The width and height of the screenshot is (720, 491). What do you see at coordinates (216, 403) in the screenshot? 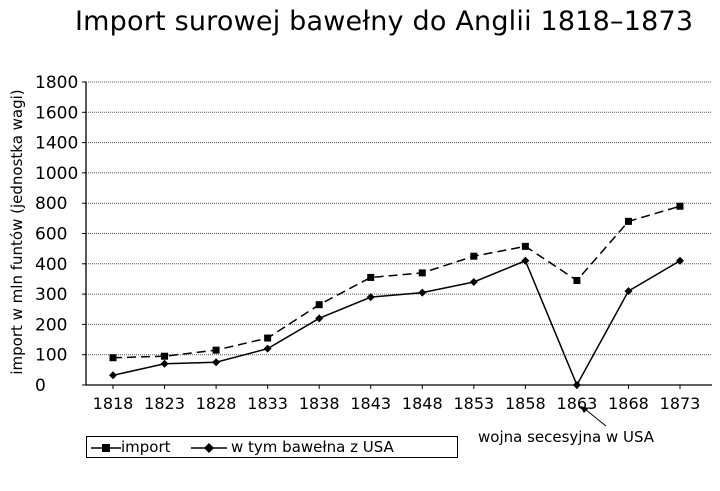
I see `x-tick-label: 1828` at bounding box center [216, 403].